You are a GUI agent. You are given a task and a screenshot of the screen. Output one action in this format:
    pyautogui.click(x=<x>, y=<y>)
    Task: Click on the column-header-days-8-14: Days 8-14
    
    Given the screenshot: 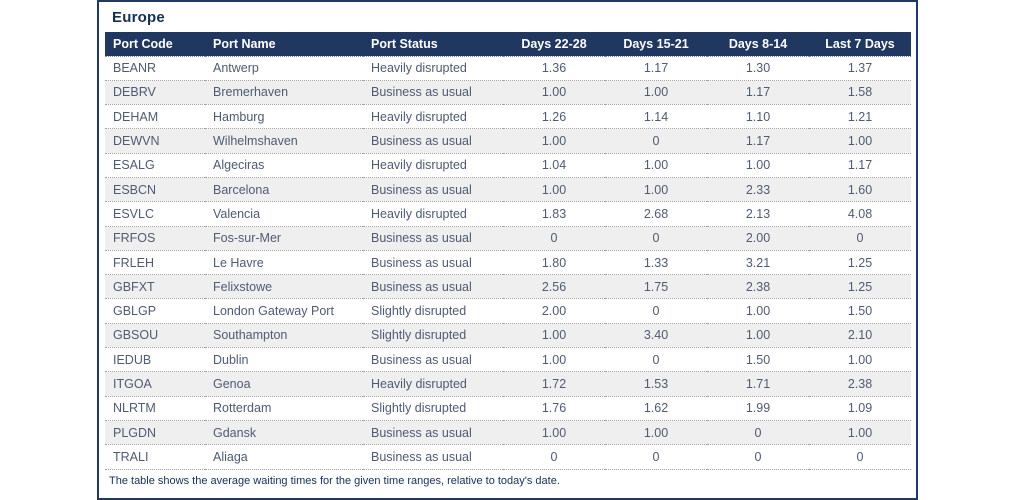 What is the action you would take?
    pyautogui.click(x=758, y=44)
    